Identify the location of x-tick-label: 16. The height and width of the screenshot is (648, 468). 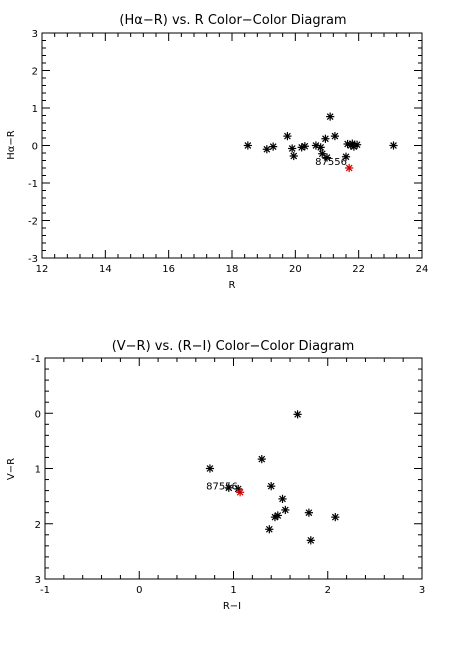
(168, 269).